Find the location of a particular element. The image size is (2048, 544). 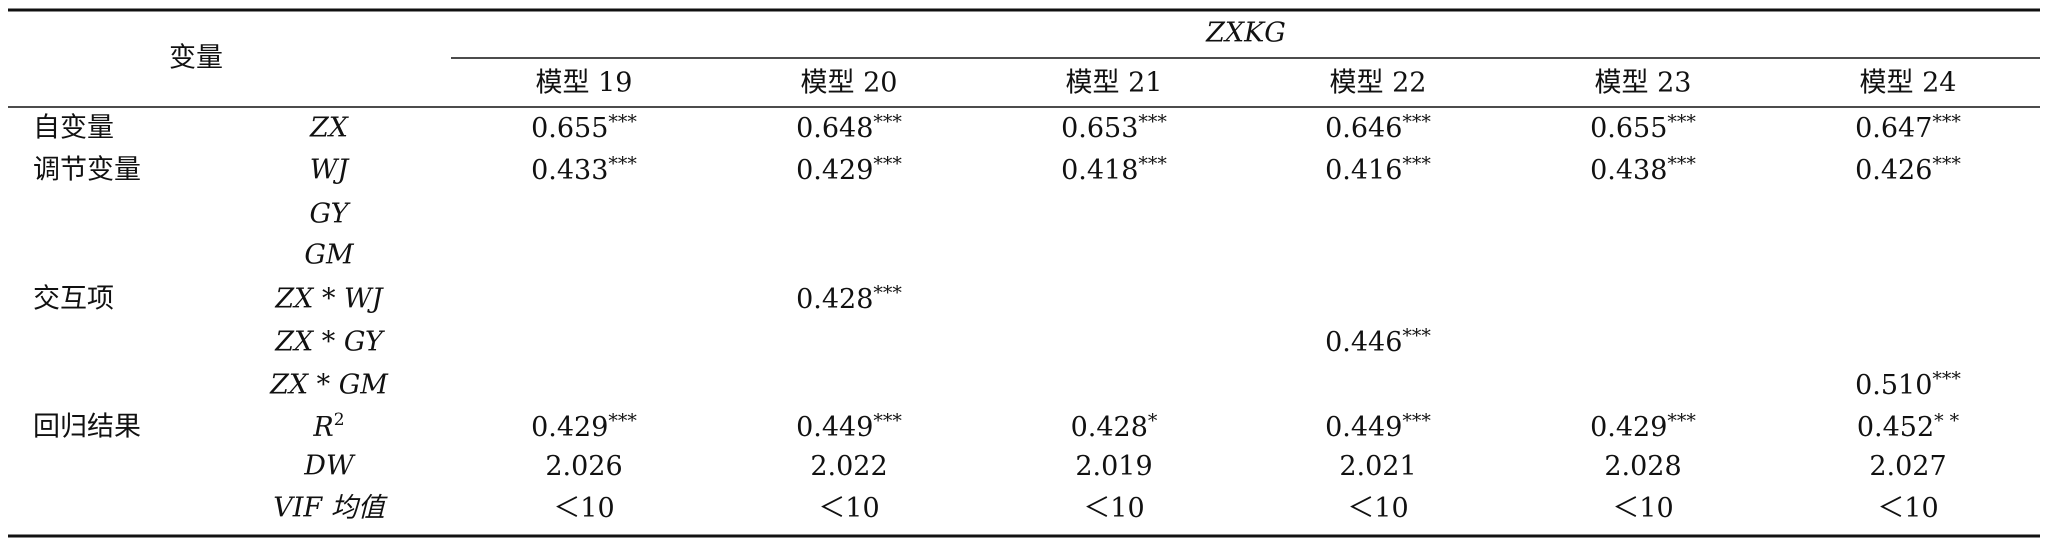

cell-value: 0.426 is located at coordinates (1893, 170).